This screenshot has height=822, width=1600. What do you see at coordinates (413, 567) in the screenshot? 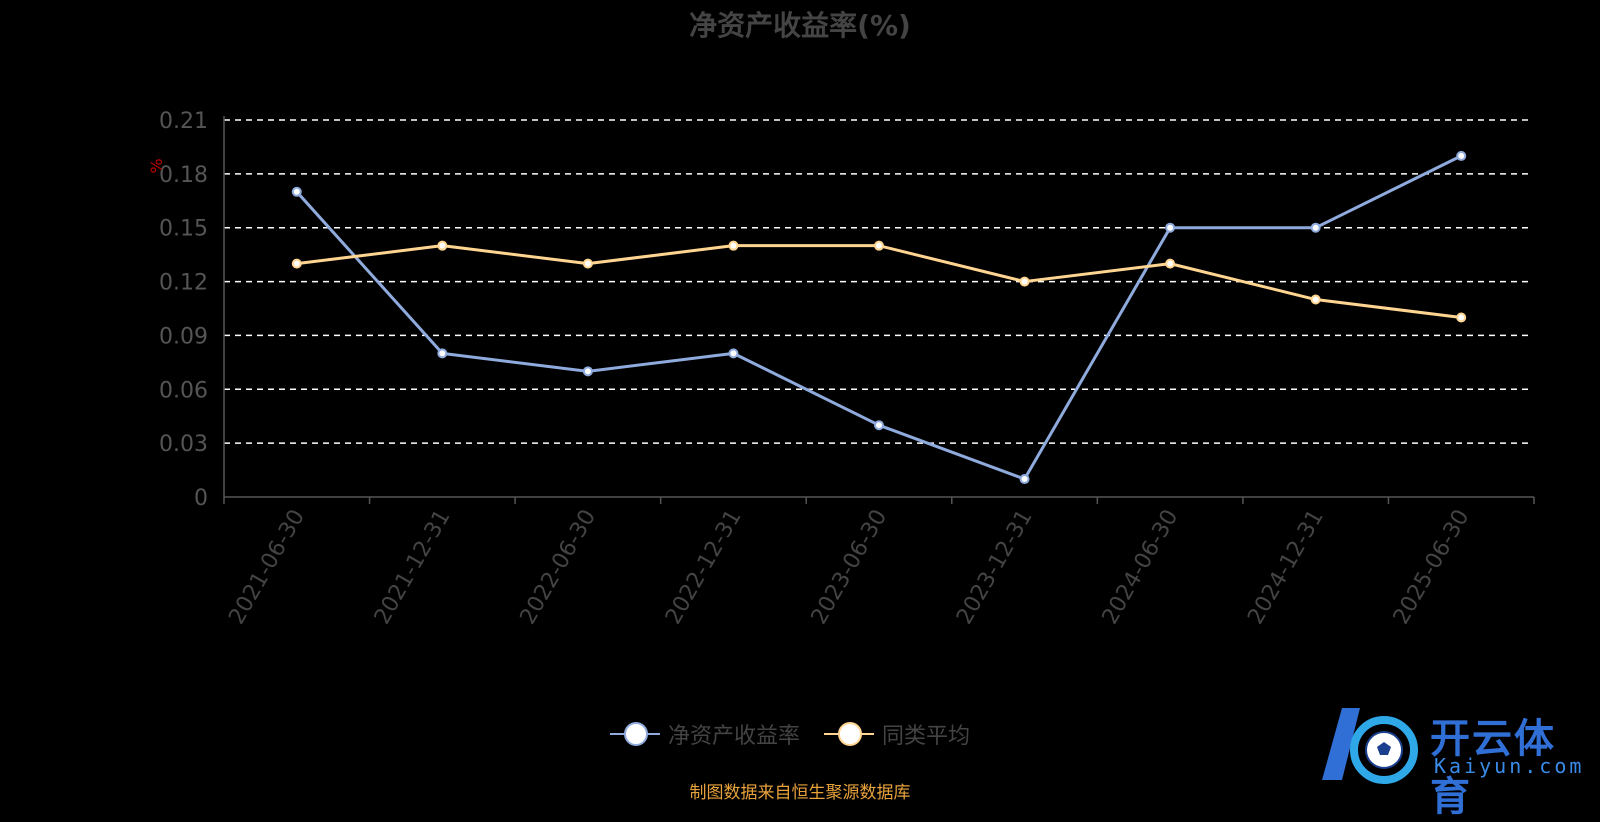
I see `x-tick-label: 2021-12-31` at bounding box center [413, 567].